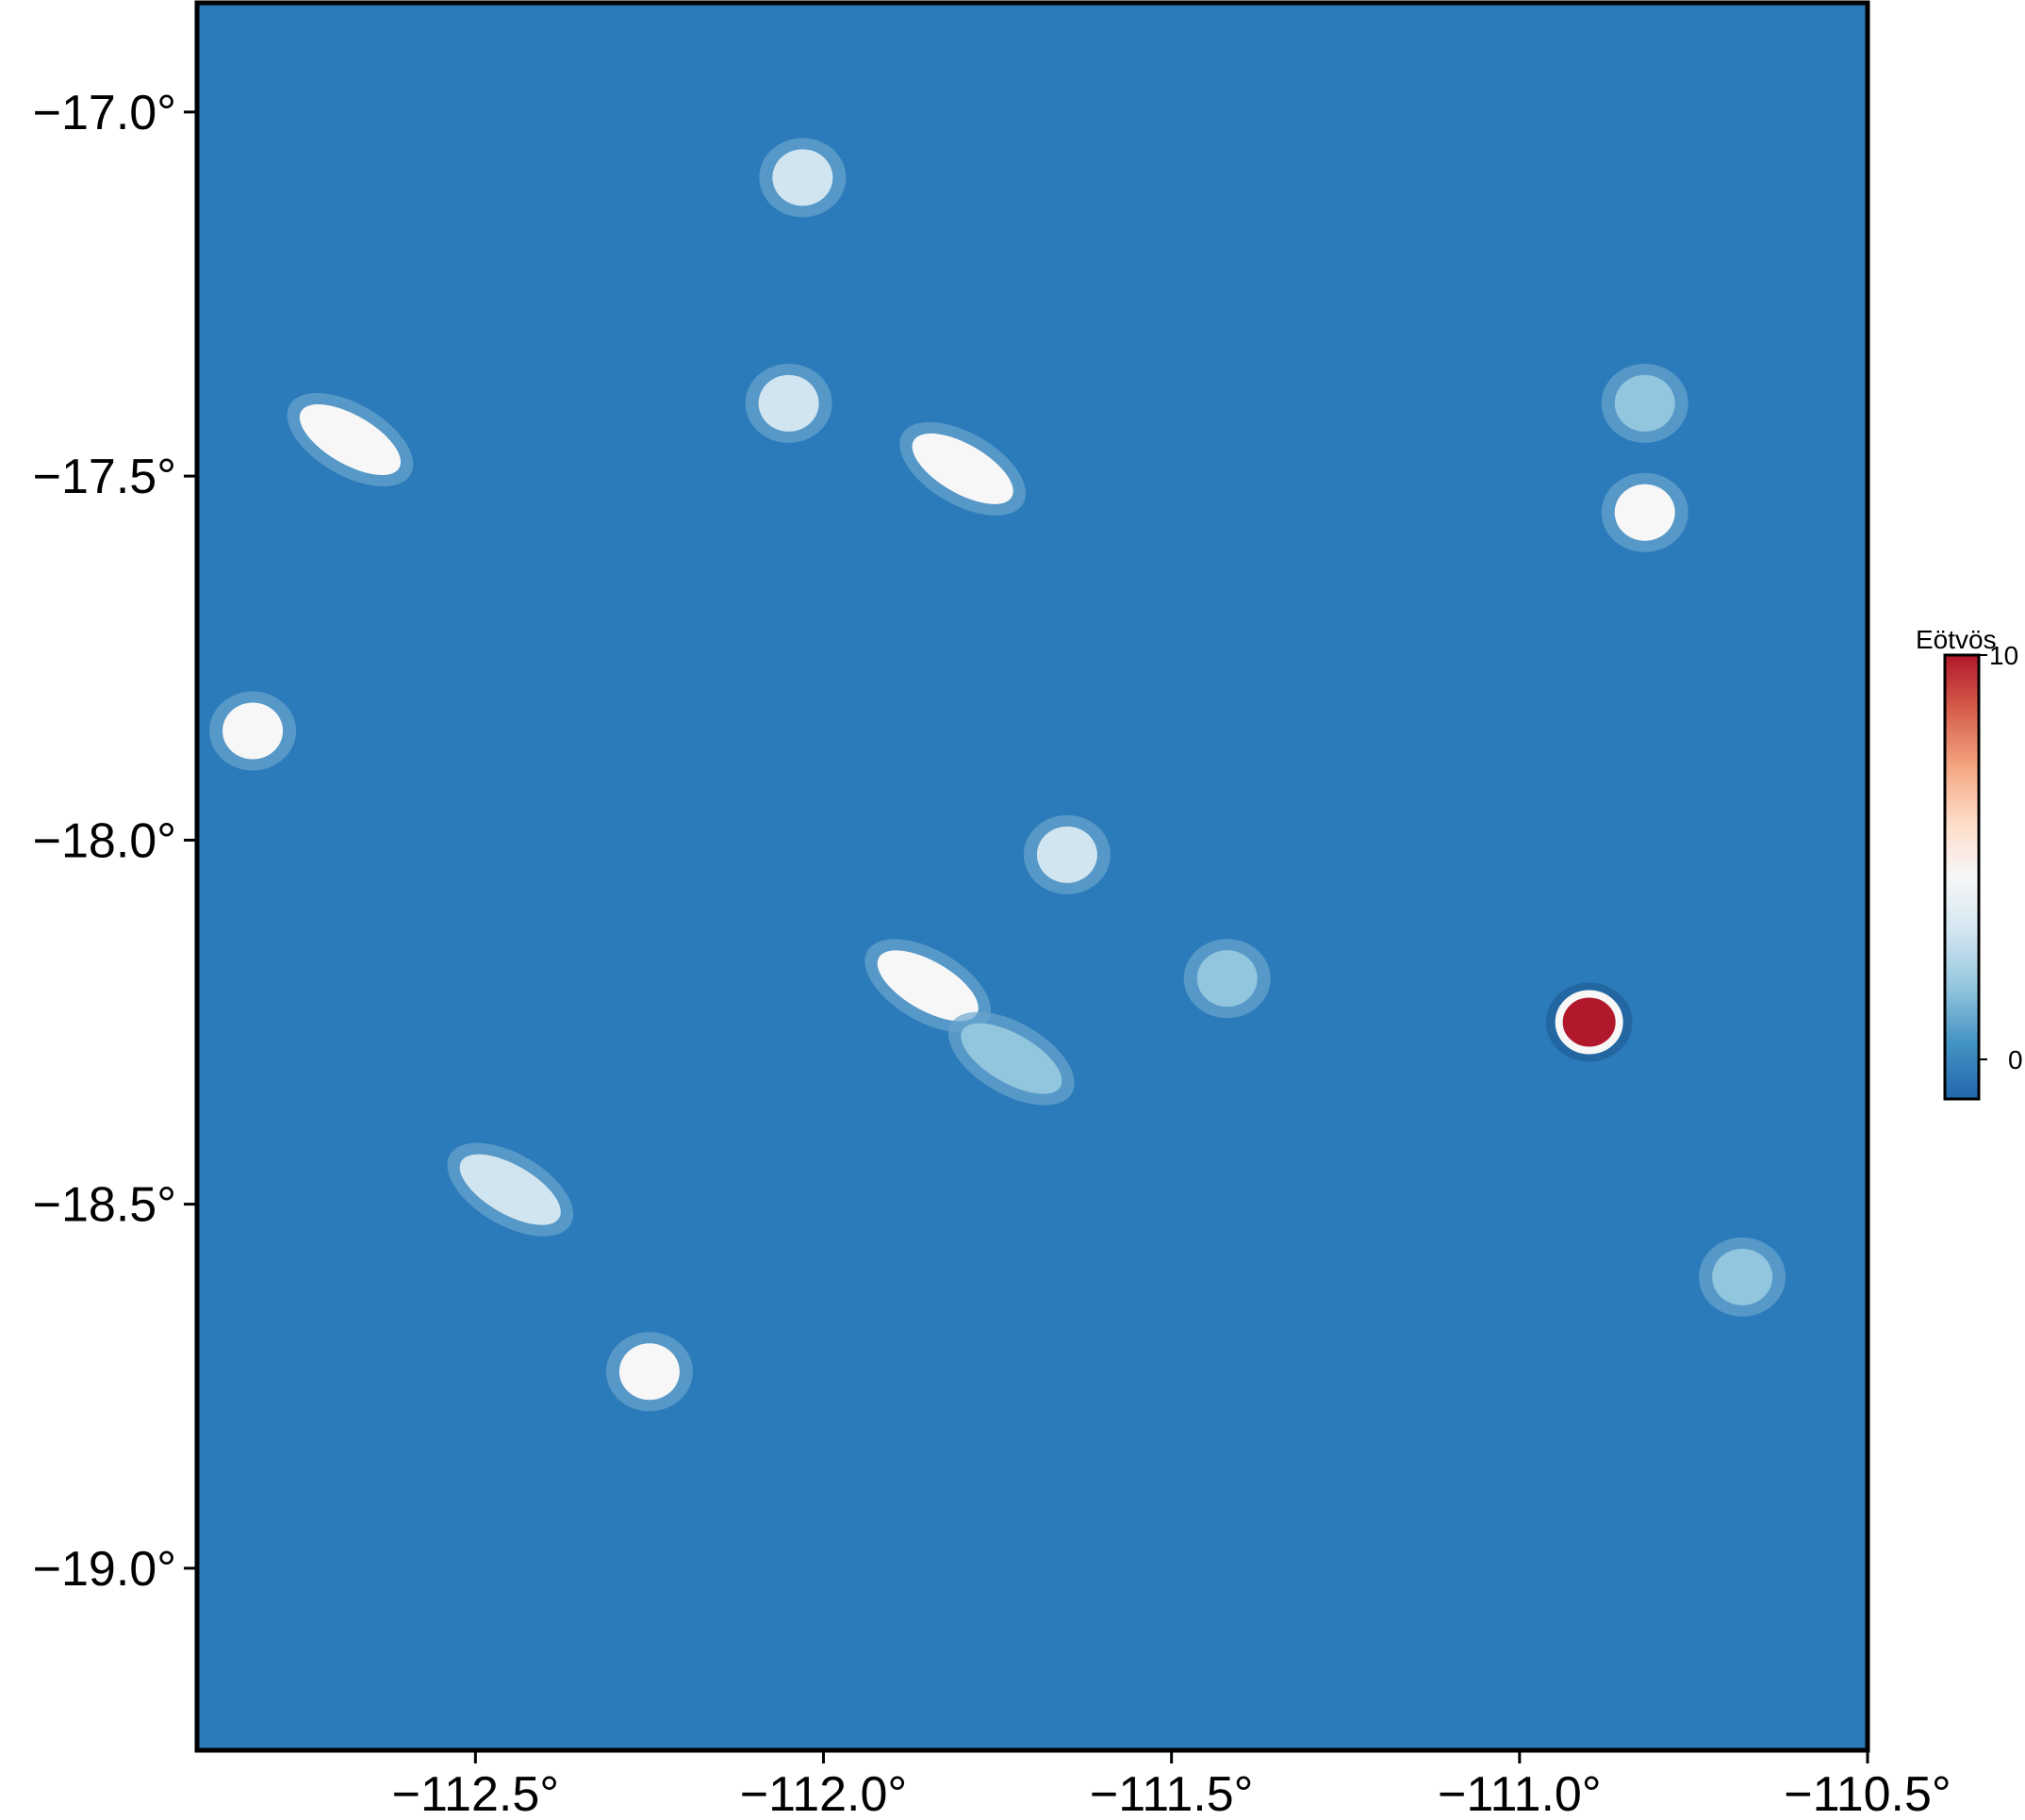  I want to click on y-tick-label-0: −17.0°, so click(105, 113).